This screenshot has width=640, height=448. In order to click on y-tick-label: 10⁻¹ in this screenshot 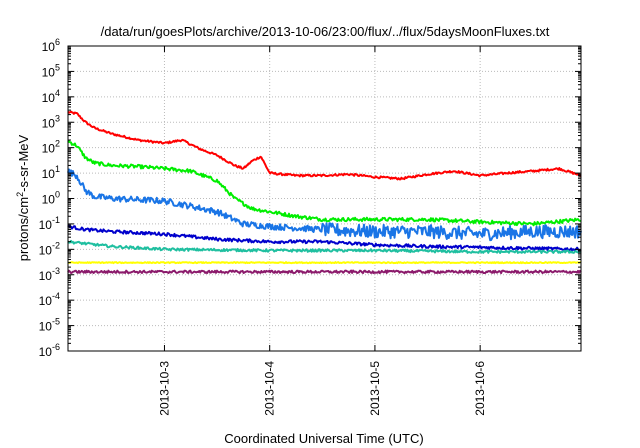, I will do `click(49, 223)`.